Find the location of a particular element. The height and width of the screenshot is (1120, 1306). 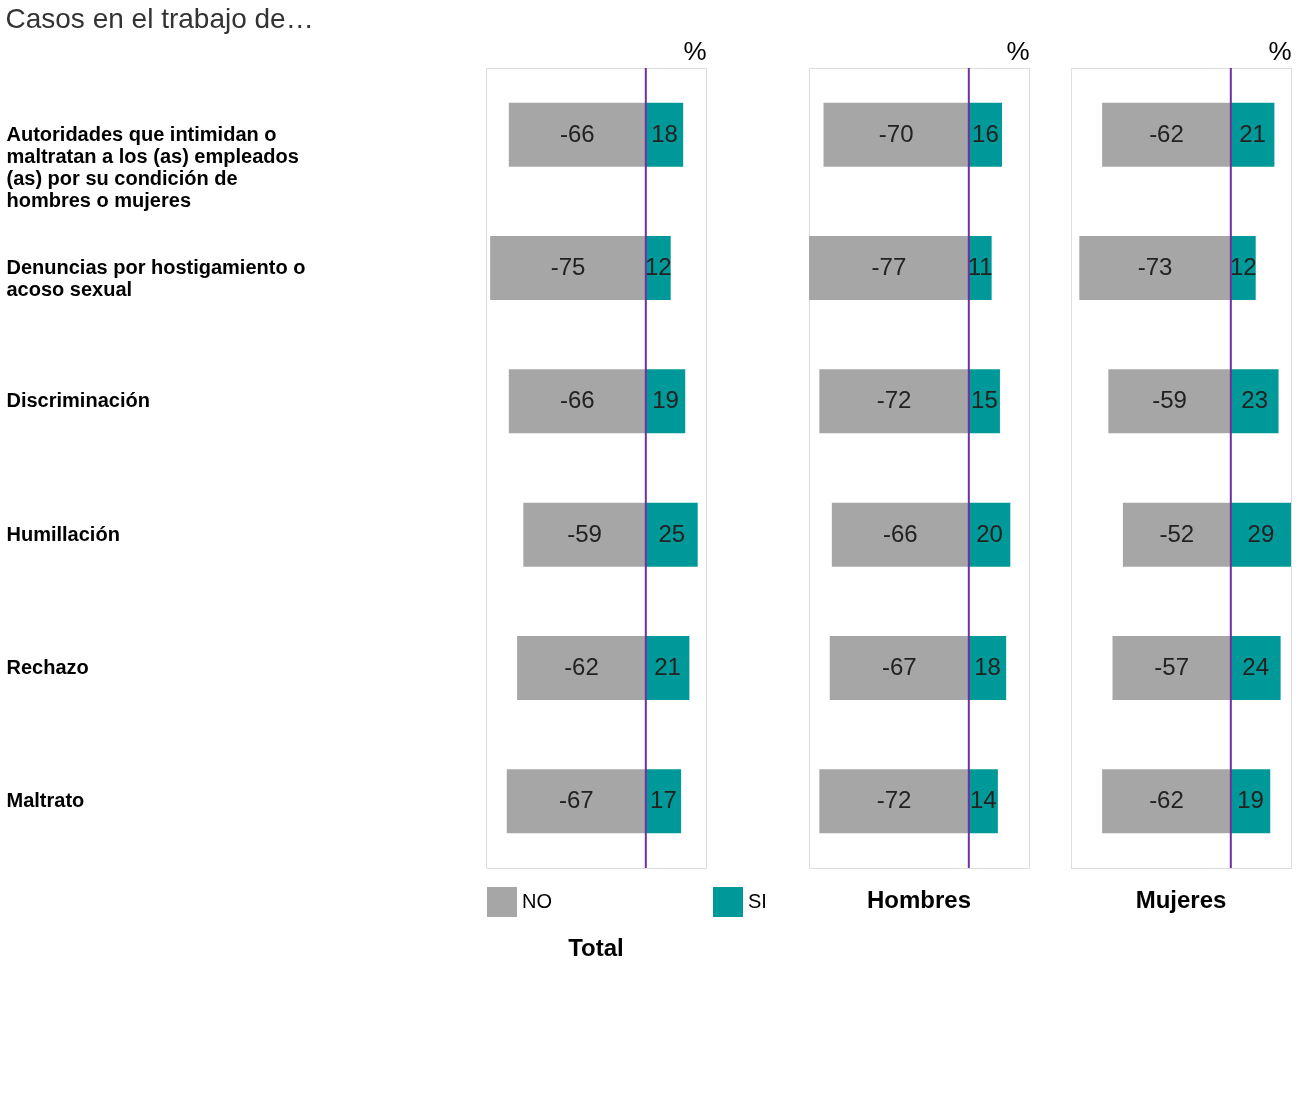

data-label: -75 is located at coordinates (568, 266).